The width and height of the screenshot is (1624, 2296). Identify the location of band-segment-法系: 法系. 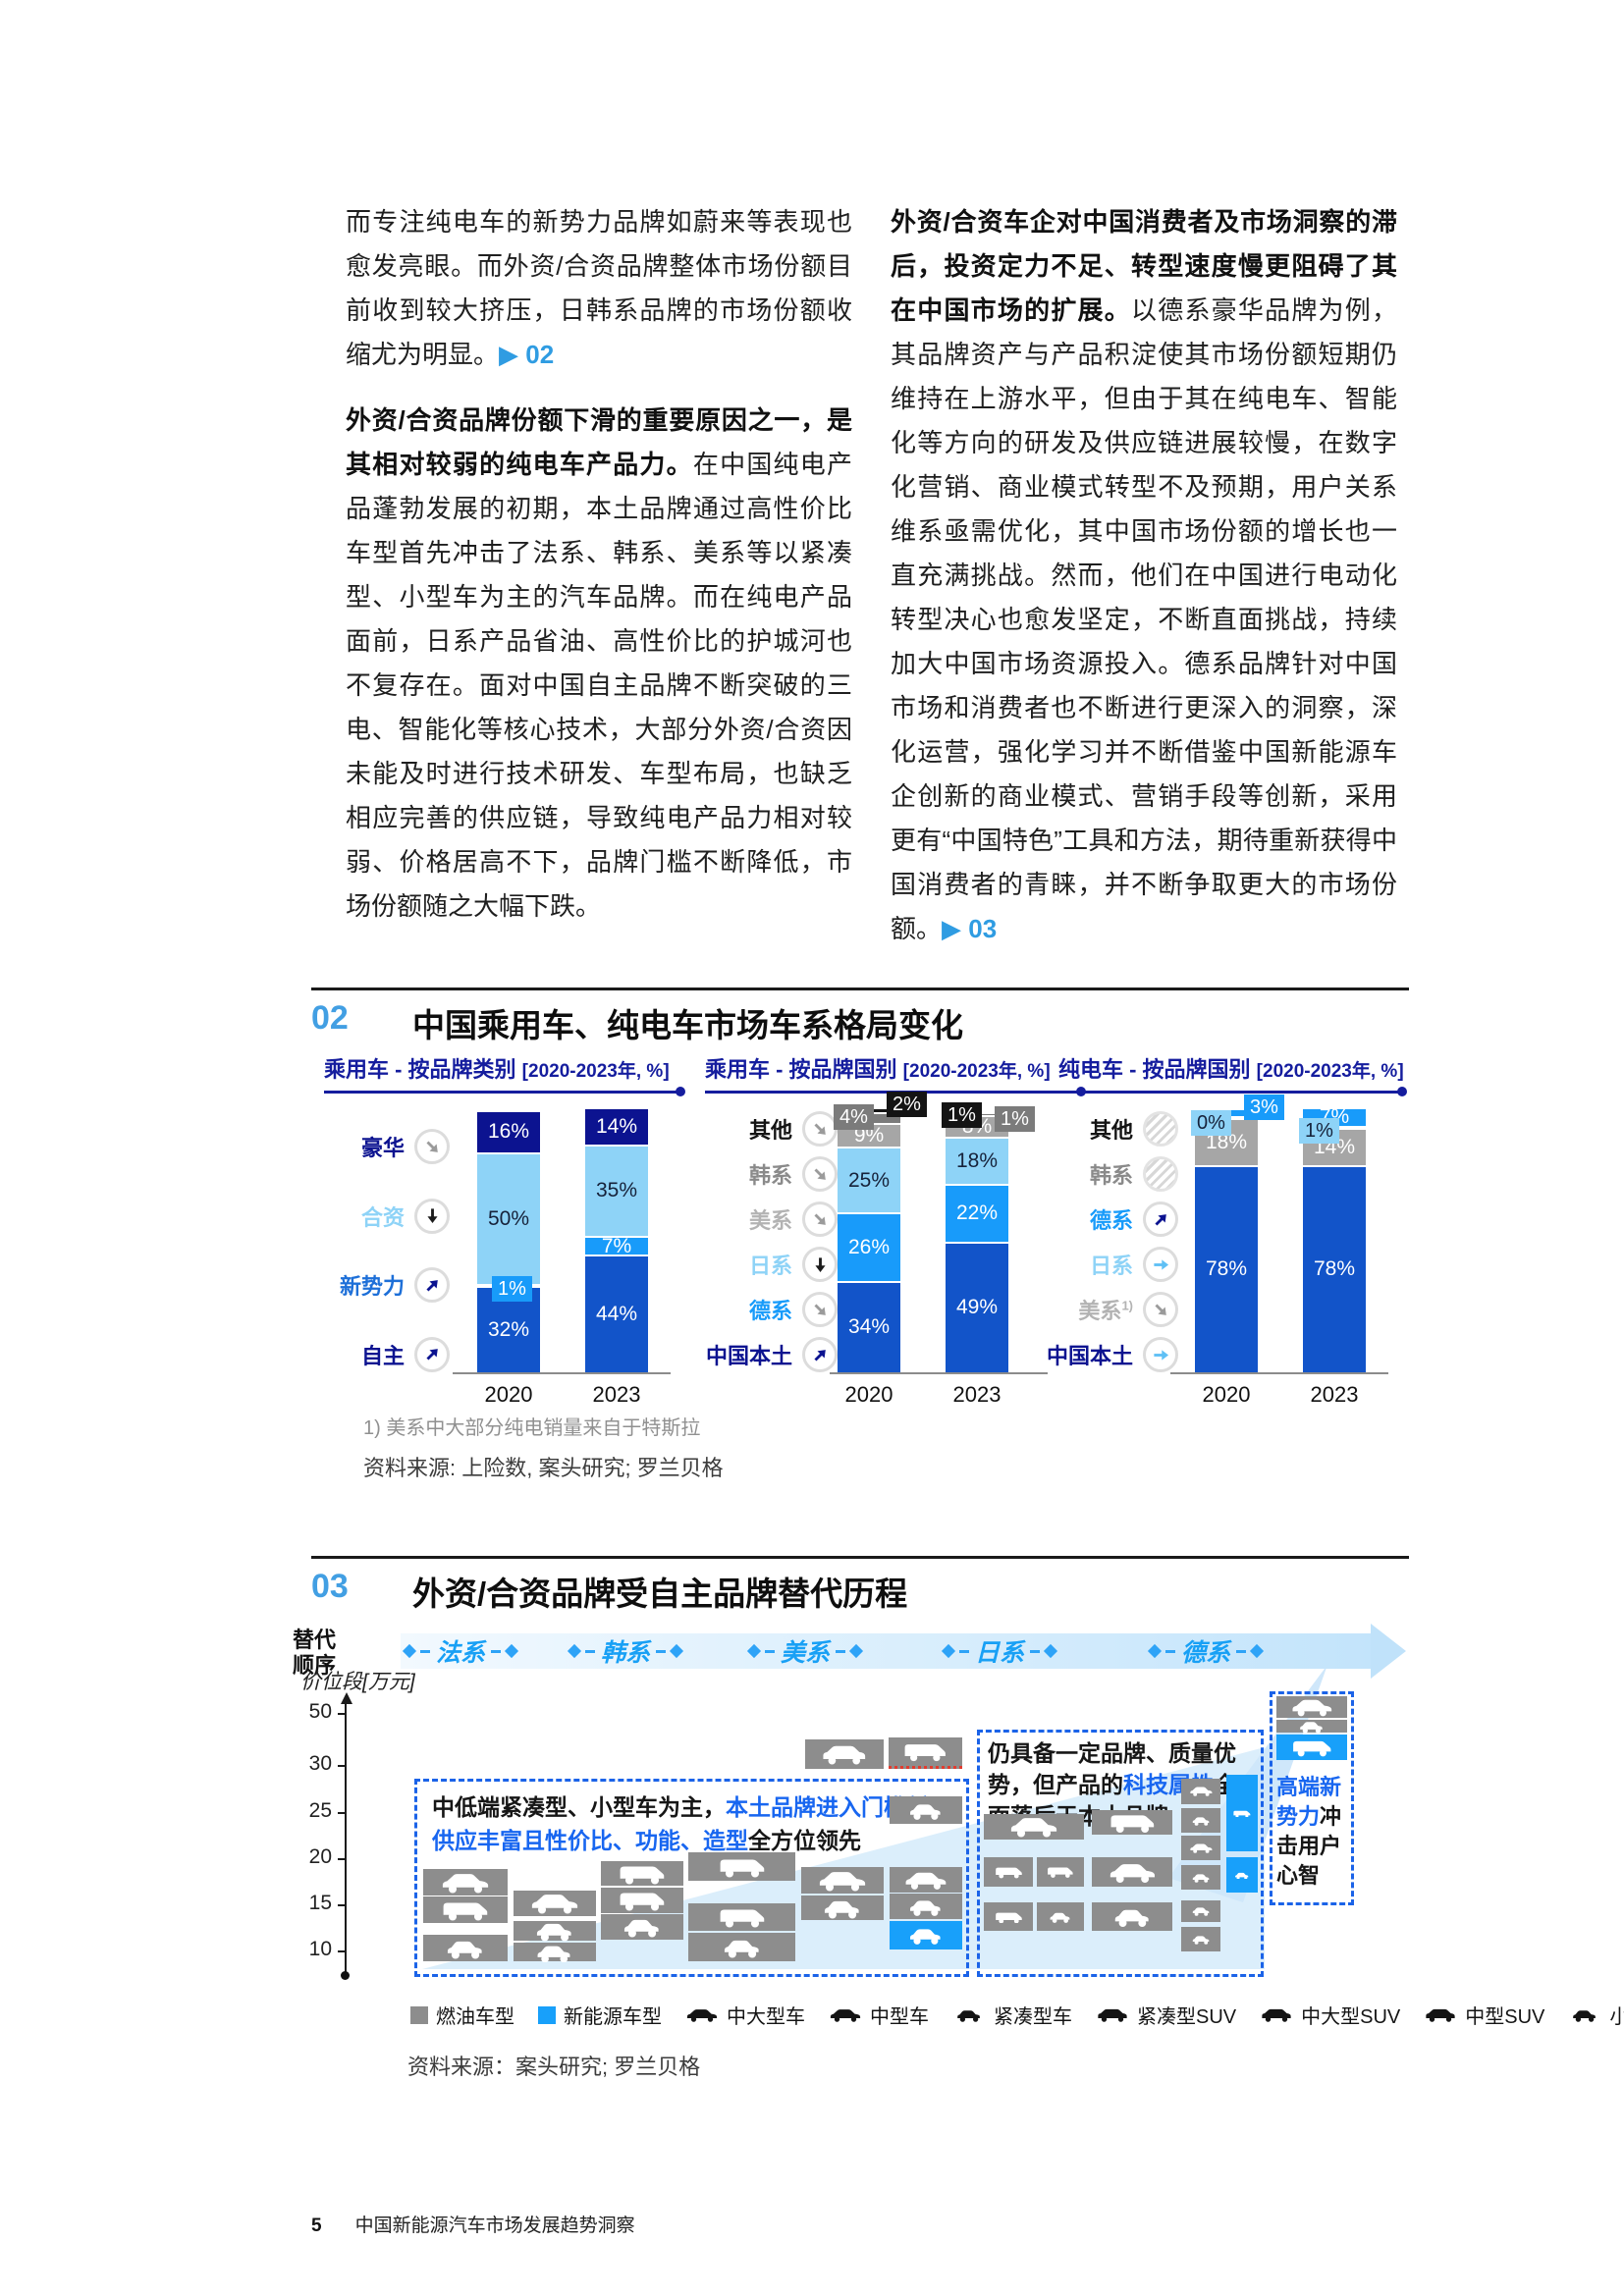
(483, 1651).